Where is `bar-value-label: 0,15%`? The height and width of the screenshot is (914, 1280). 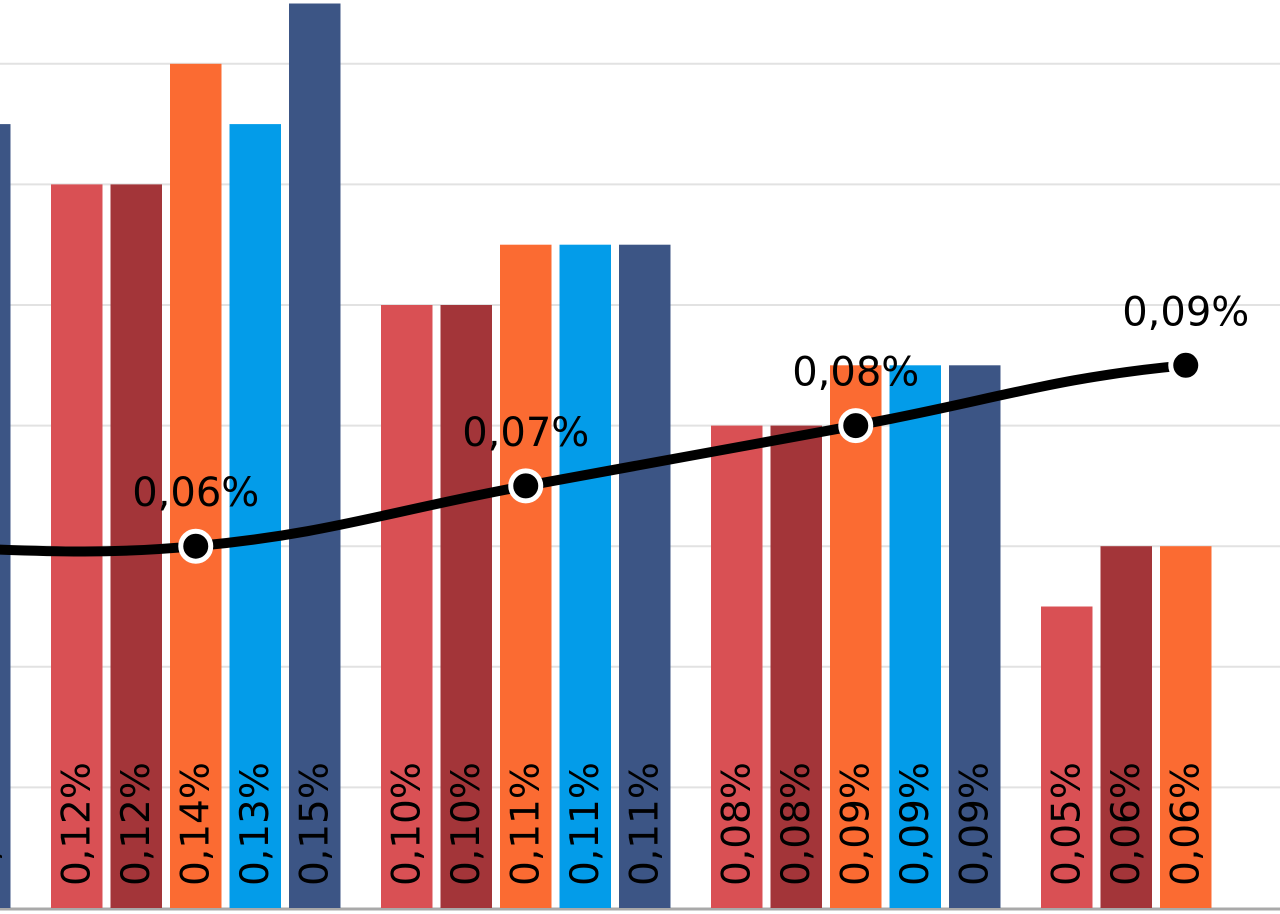
bar-value-label: 0,15% is located at coordinates (314, 824).